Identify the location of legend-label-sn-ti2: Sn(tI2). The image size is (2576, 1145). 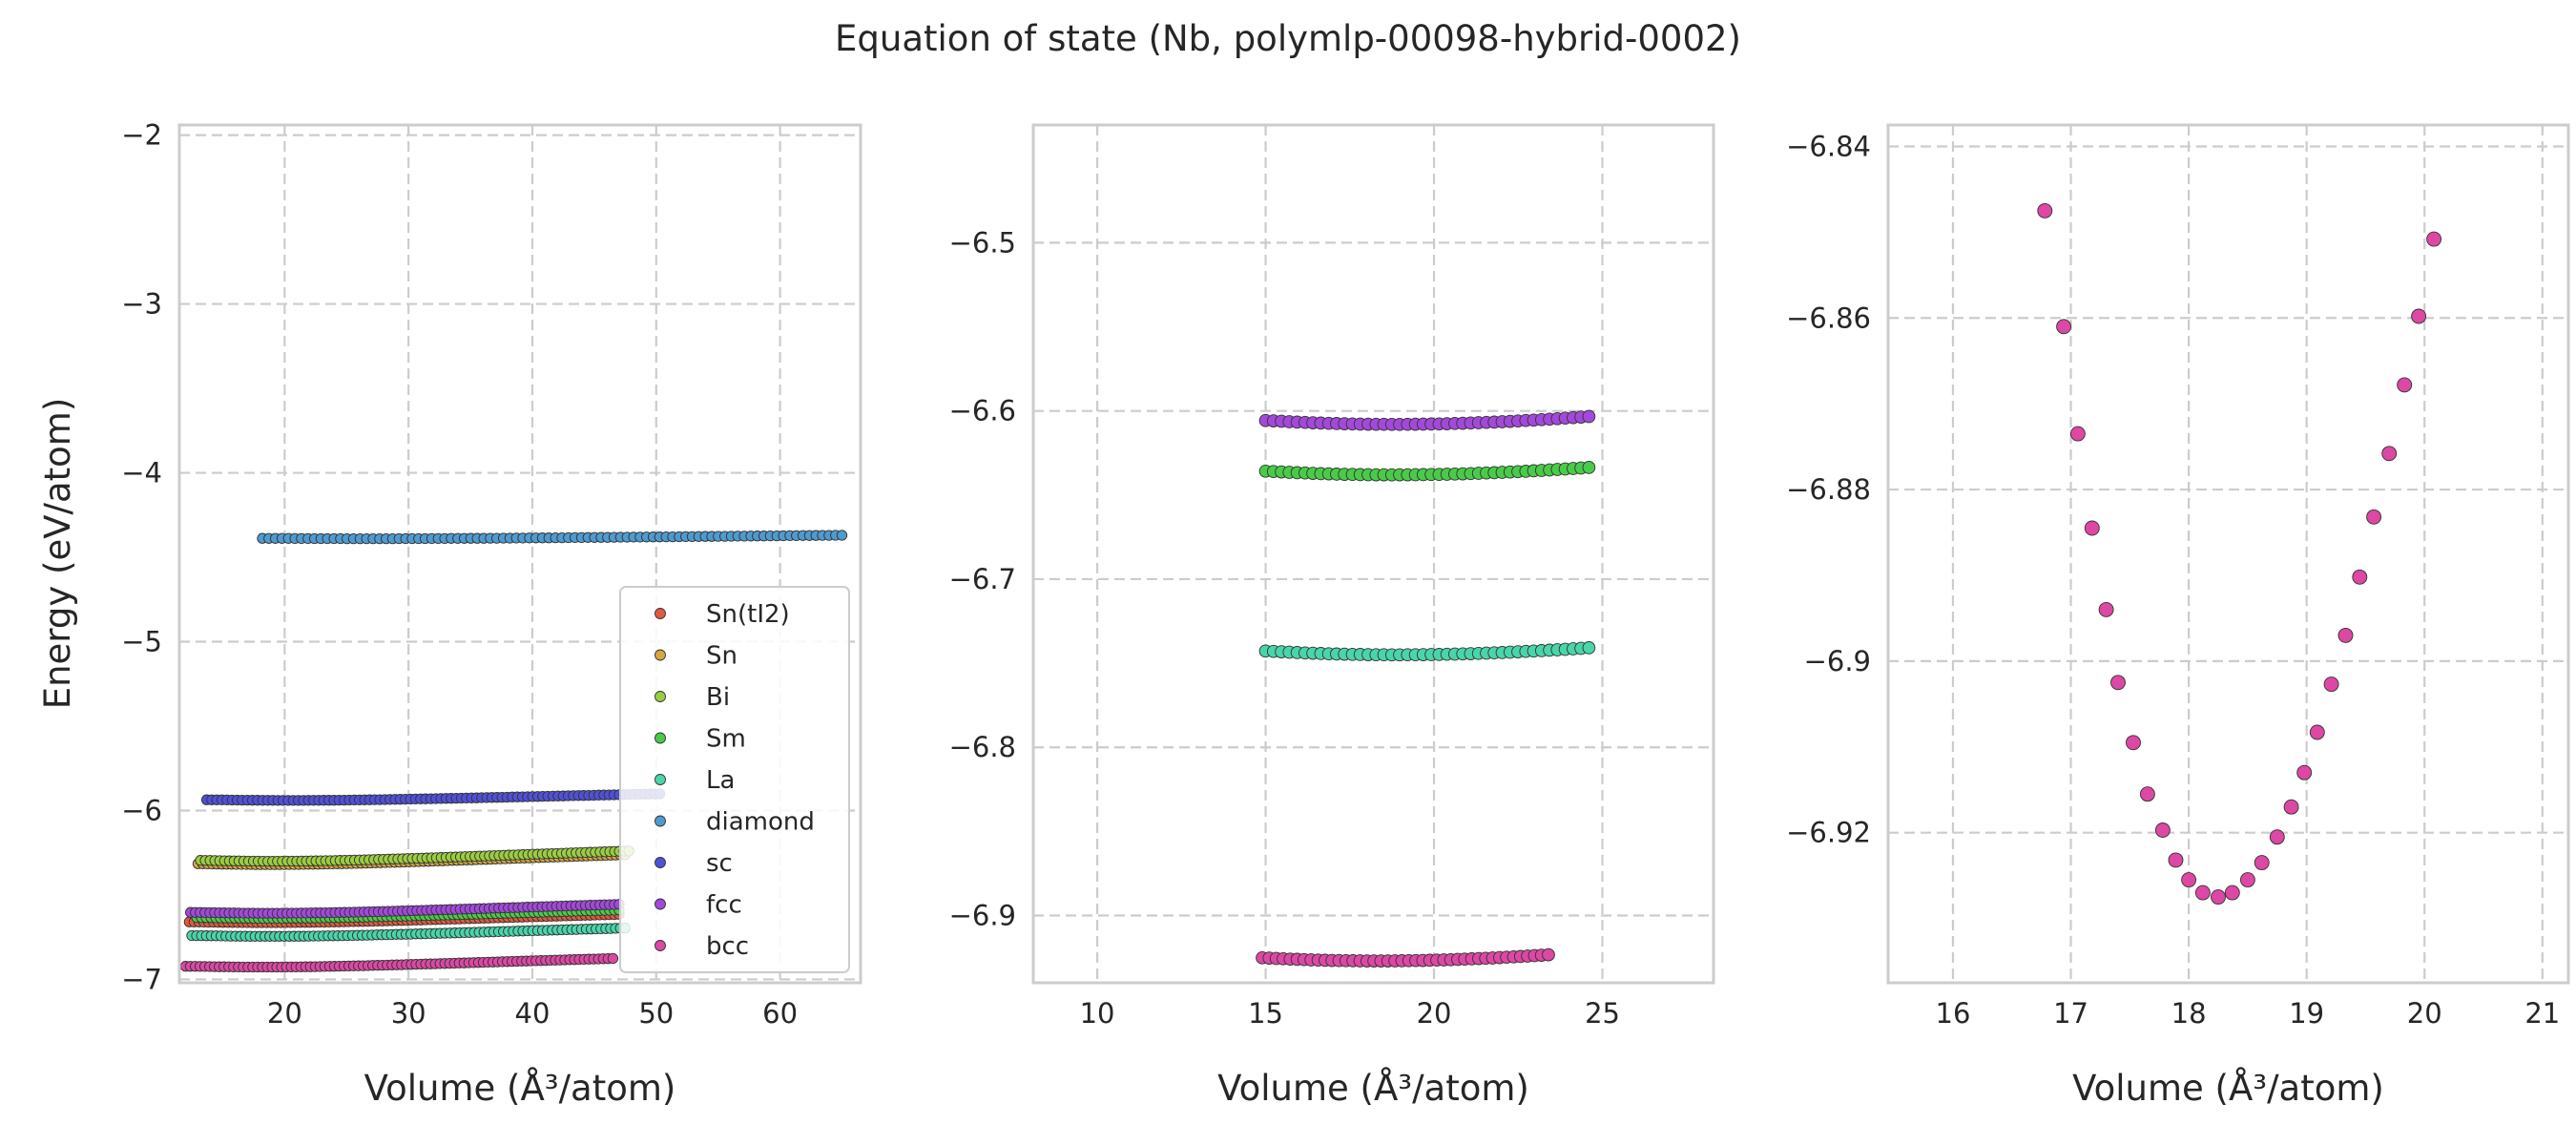
(748, 614).